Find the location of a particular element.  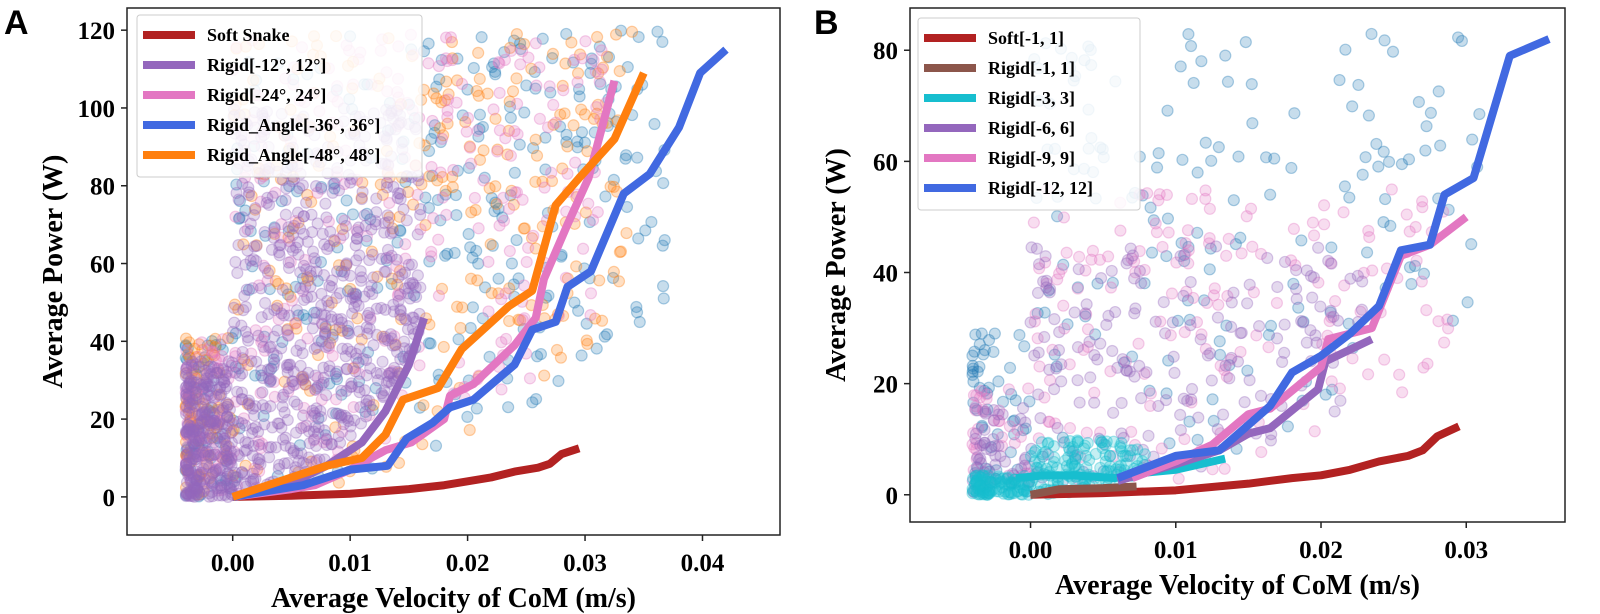

y-tick-label: 120 is located at coordinates (97, 31).